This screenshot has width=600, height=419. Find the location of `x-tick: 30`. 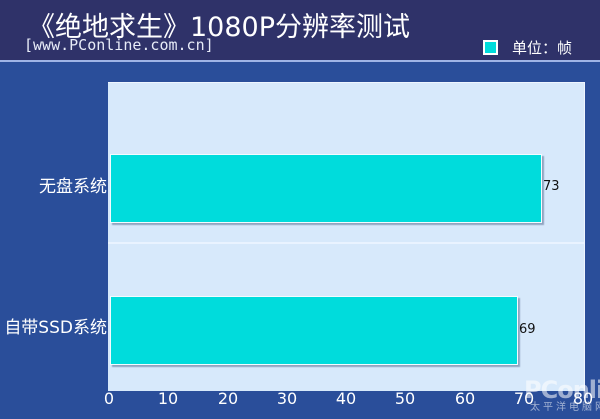

x-tick: 30 is located at coordinates (287, 398).